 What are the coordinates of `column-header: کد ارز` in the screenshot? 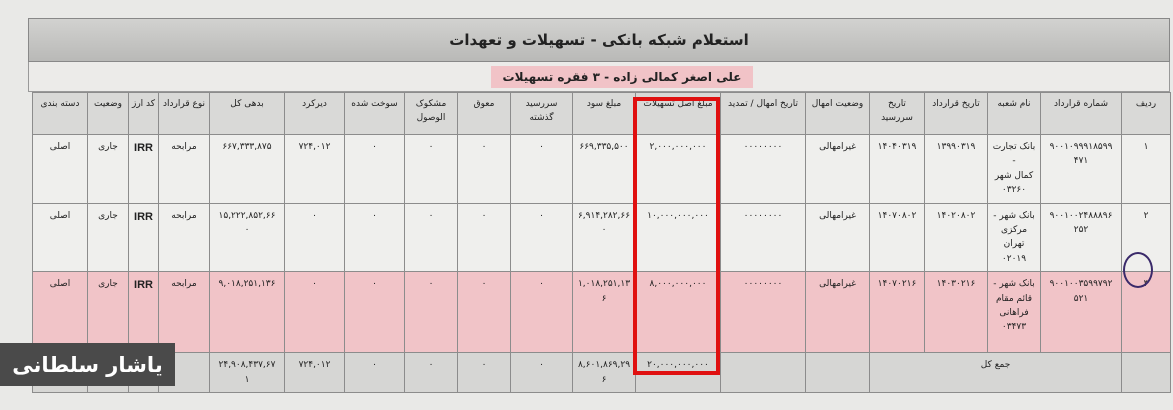 It's located at (143, 113).